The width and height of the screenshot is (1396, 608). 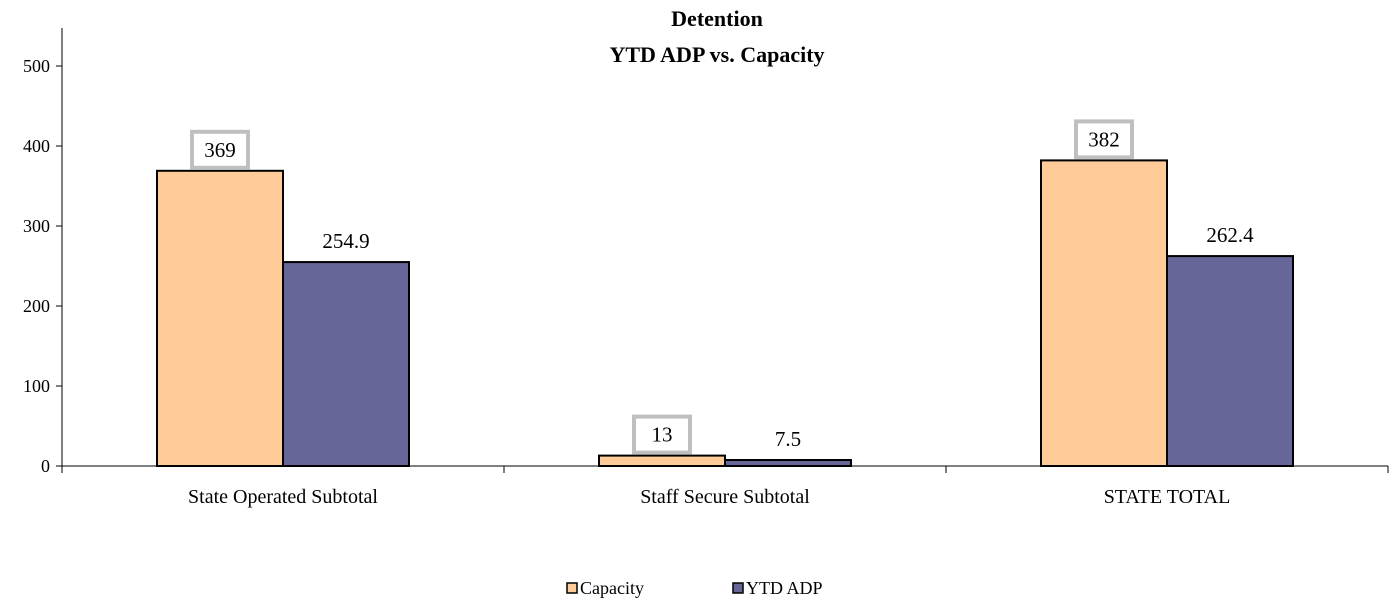 What do you see at coordinates (345, 241) in the screenshot?
I see `data-label: 254.9` at bounding box center [345, 241].